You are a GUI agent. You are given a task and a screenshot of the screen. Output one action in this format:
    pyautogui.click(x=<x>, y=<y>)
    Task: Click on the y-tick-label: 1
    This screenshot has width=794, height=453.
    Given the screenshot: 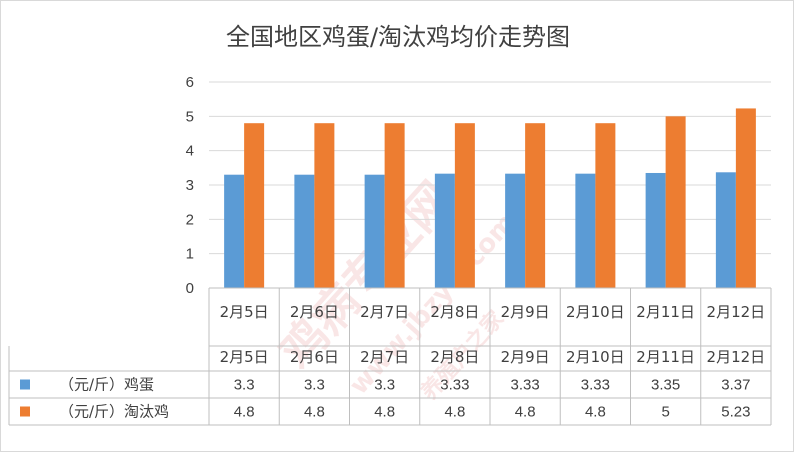 What is the action you would take?
    pyautogui.click(x=190, y=254)
    